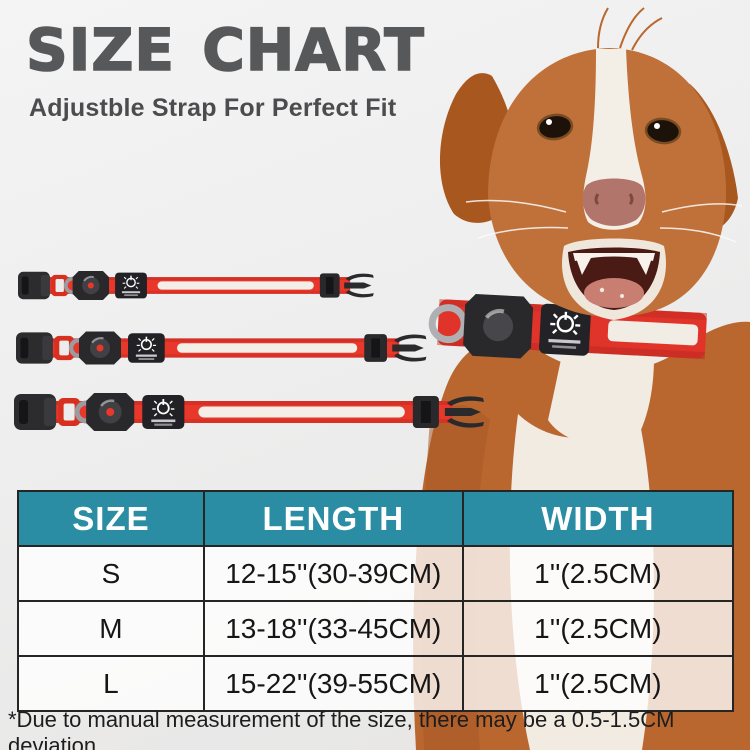  What do you see at coordinates (111, 628) in the screenshot?
I see `cell-size-m: M` at bounding box center [111, 628].